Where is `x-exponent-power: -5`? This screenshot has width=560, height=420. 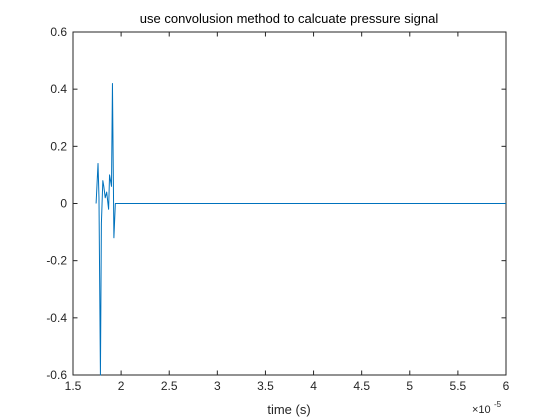
x-exponent-power: -5 is located at coordinates (498, 404).